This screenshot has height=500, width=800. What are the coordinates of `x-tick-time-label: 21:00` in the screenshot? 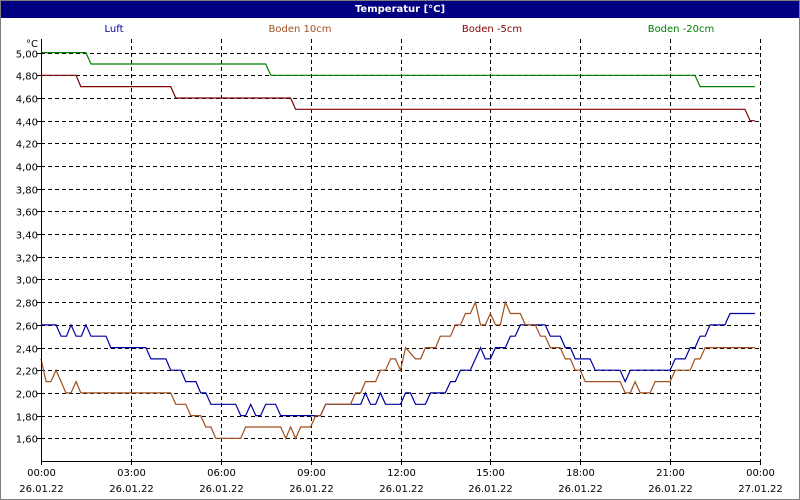 It's located at (670, 473).